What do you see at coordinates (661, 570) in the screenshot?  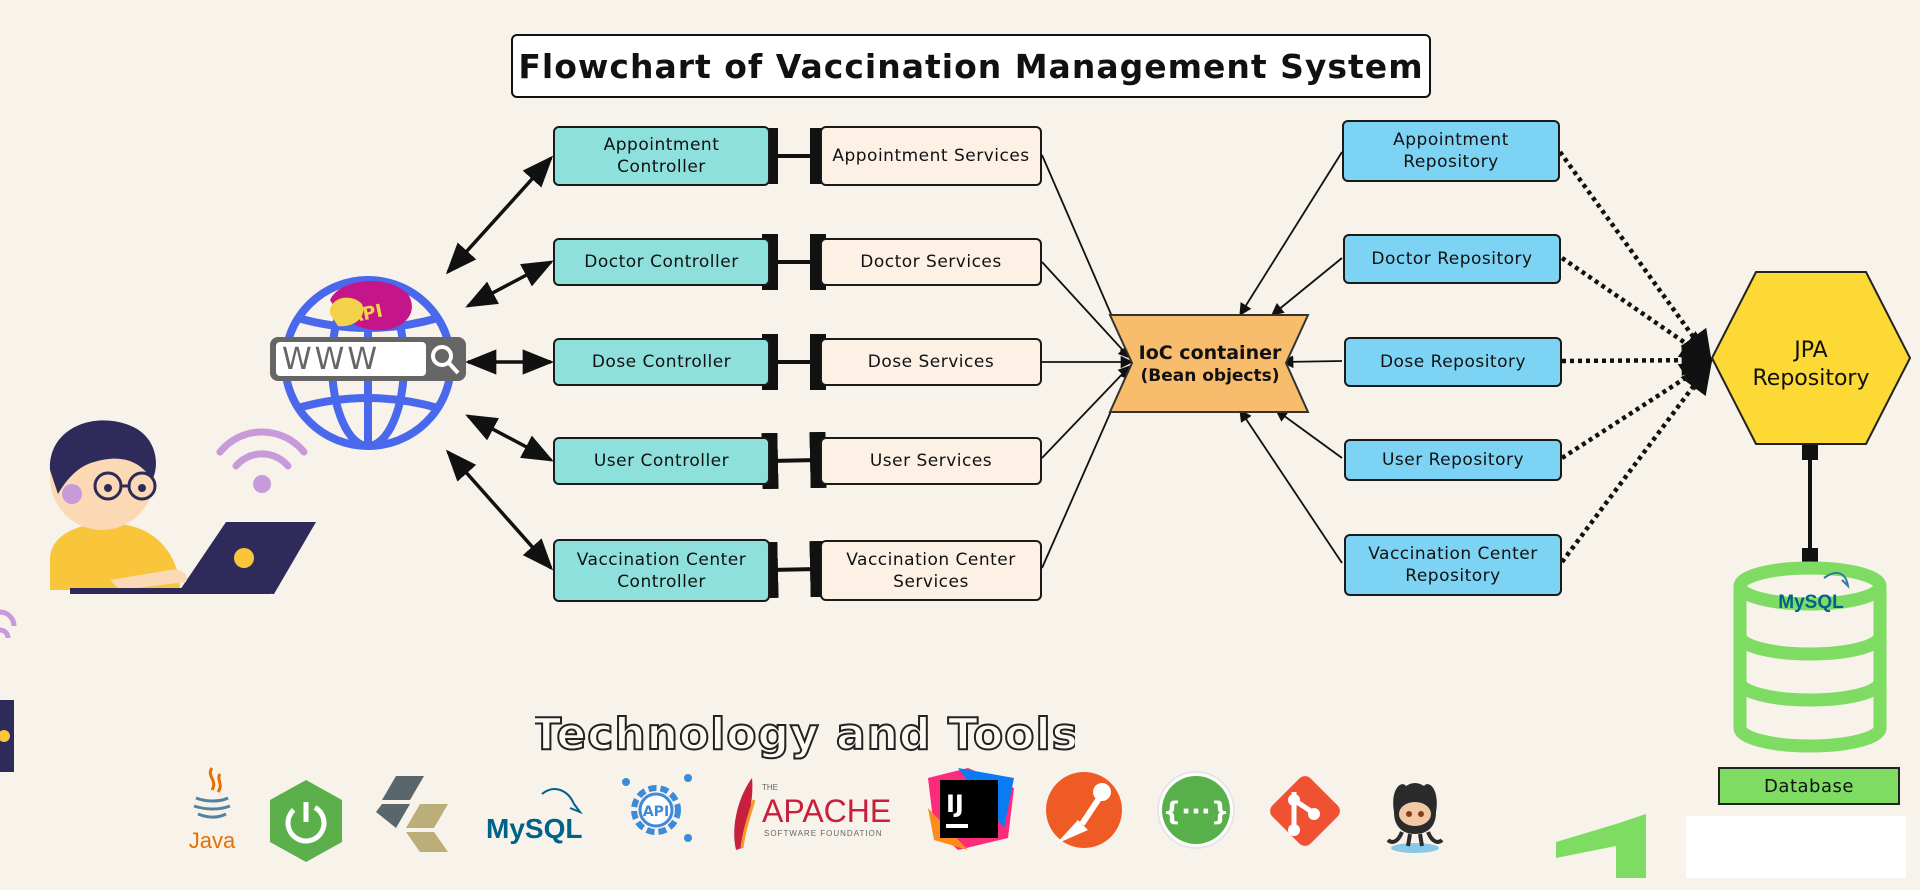 I see `vaccination-center-controller-box: Vaccination Center Controller` at bounding box center [661, 570].